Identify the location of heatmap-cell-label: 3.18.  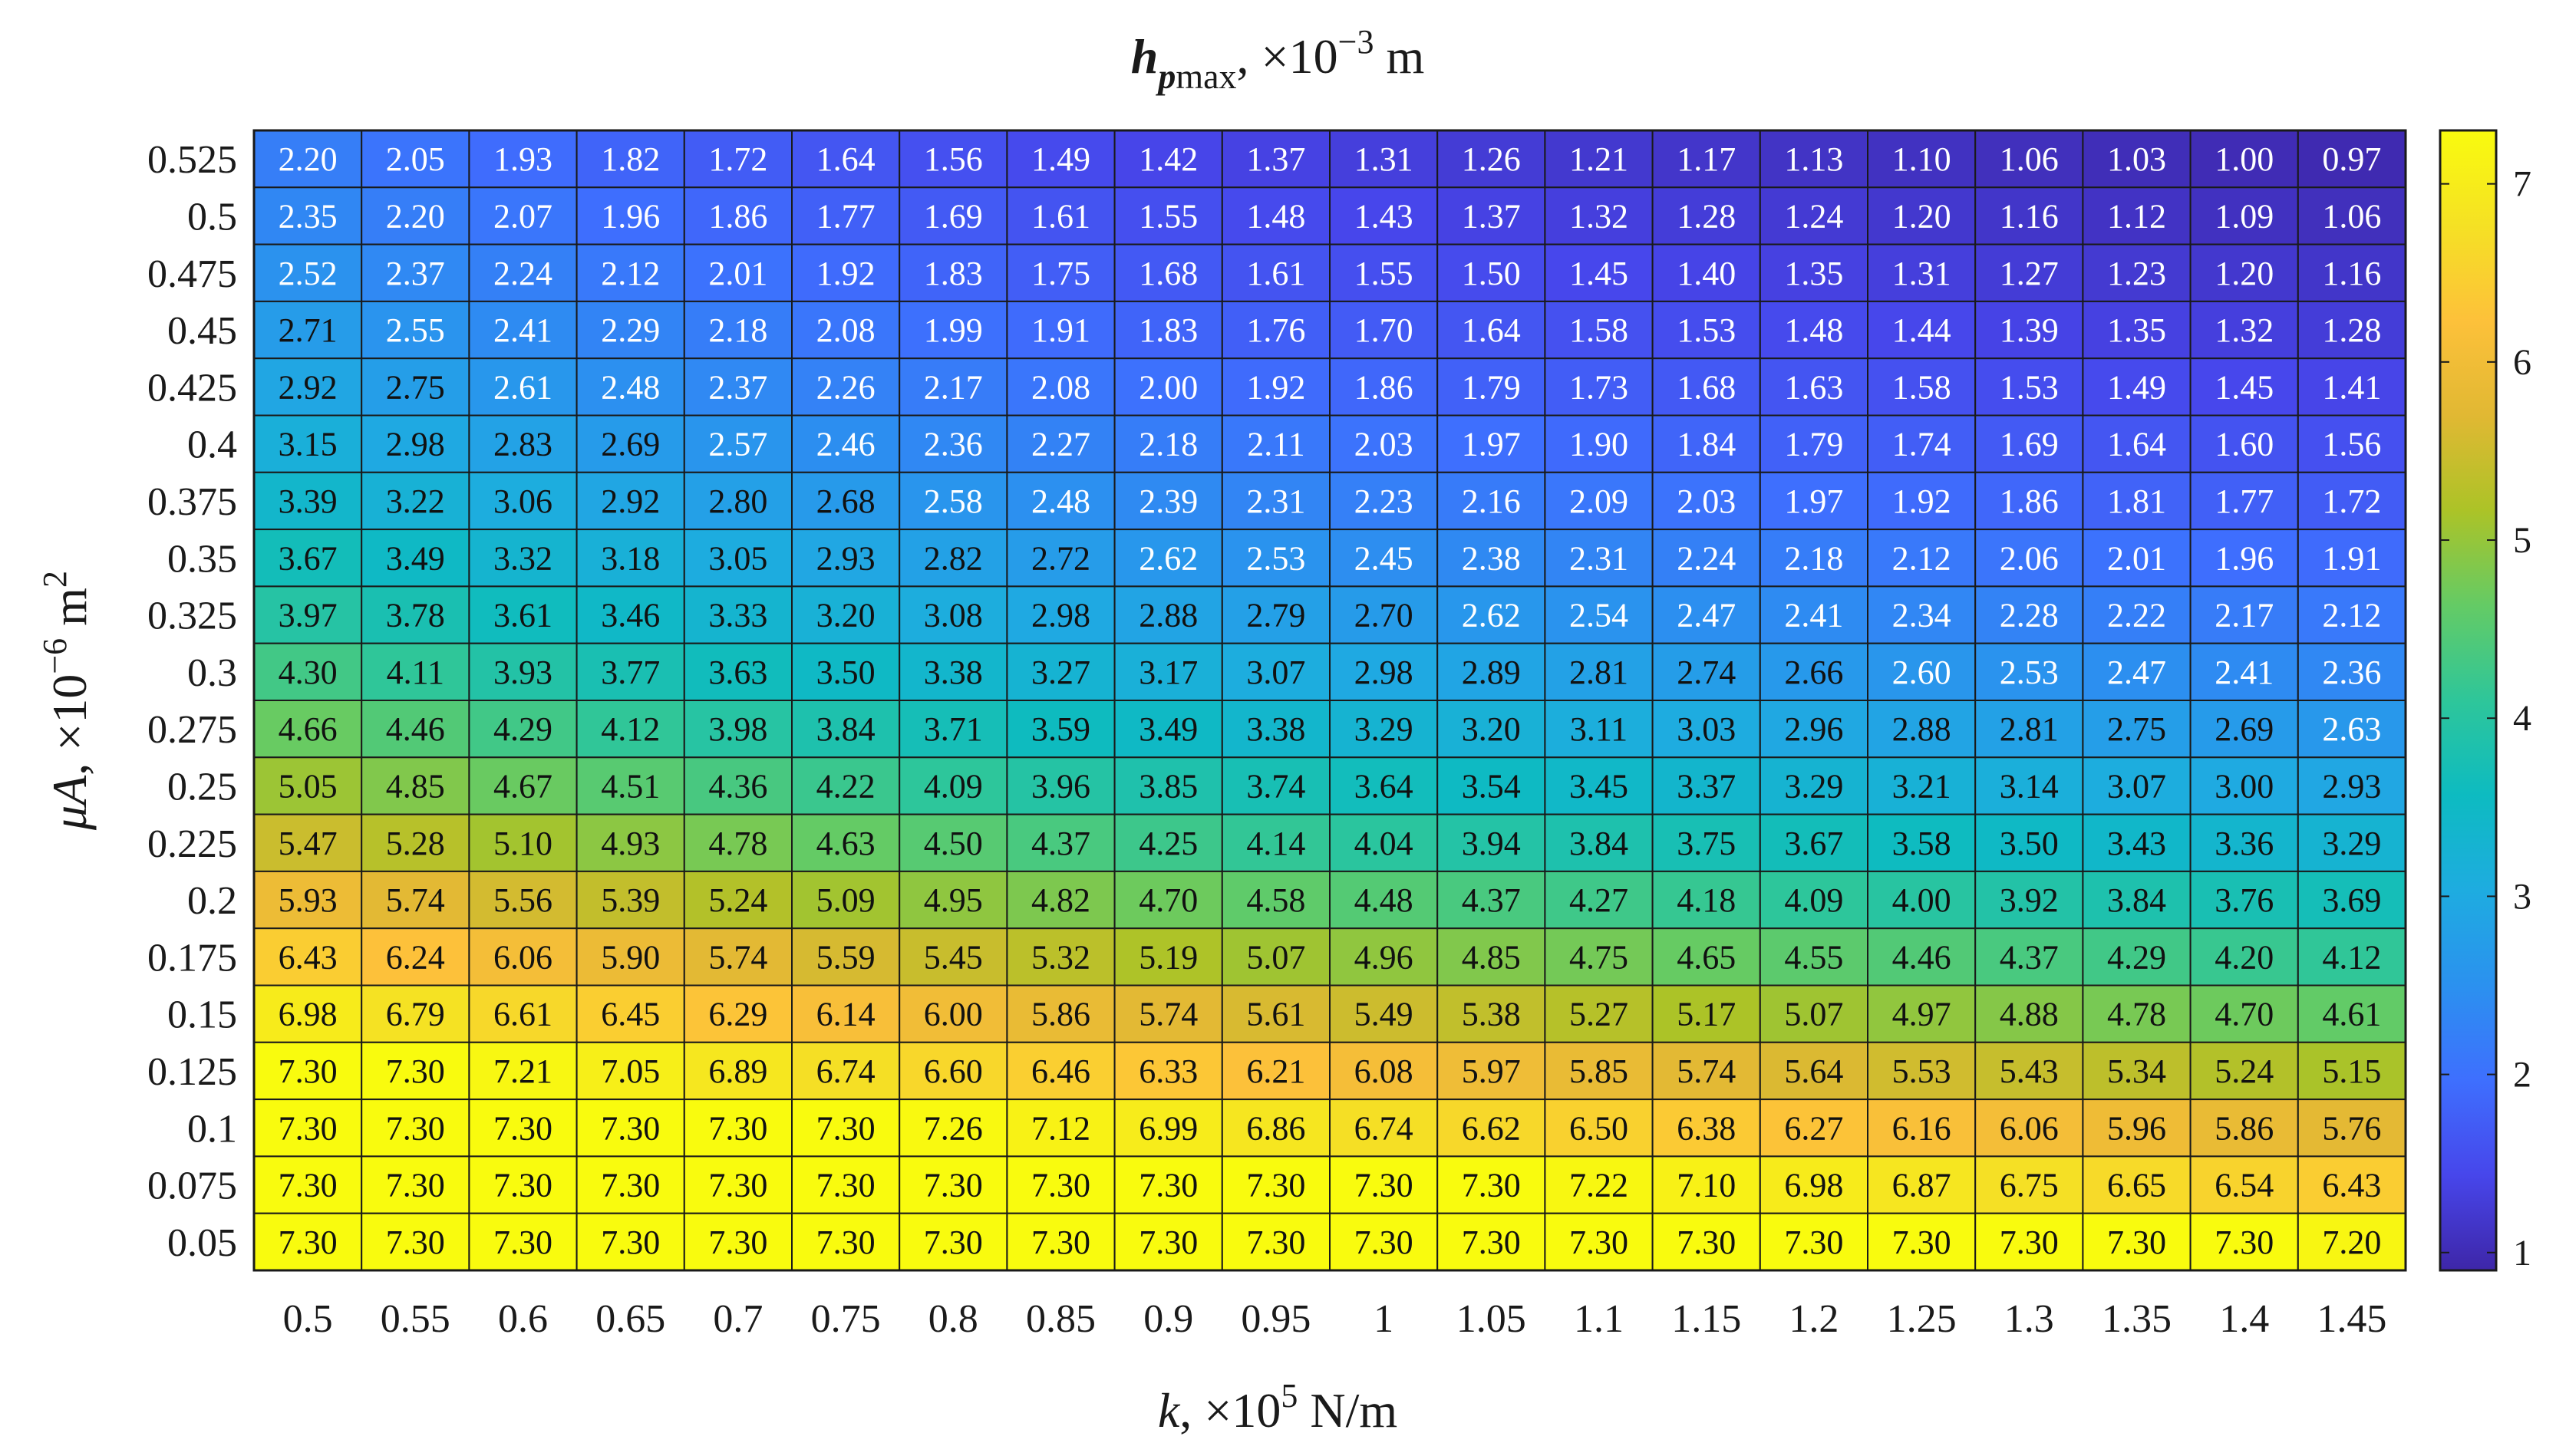
(630, 558).